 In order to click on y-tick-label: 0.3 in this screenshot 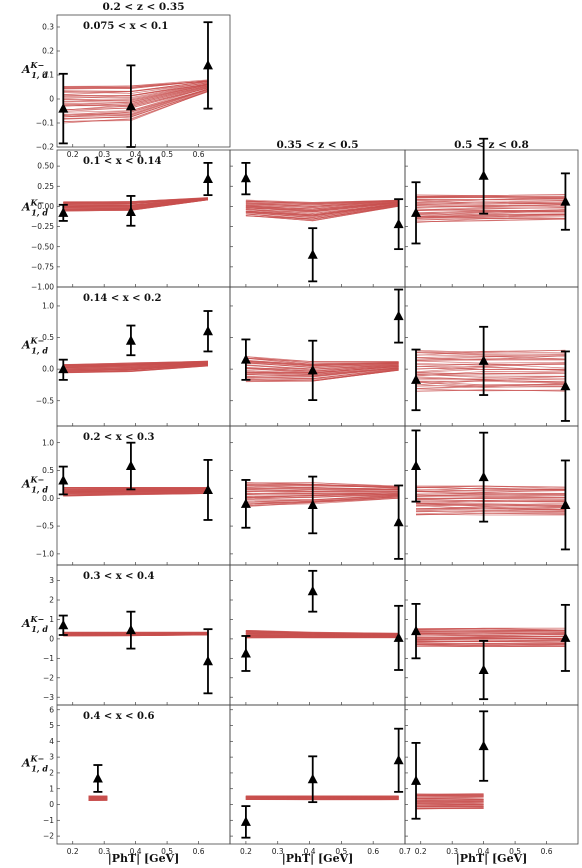, I will do `click(48, 27)`.